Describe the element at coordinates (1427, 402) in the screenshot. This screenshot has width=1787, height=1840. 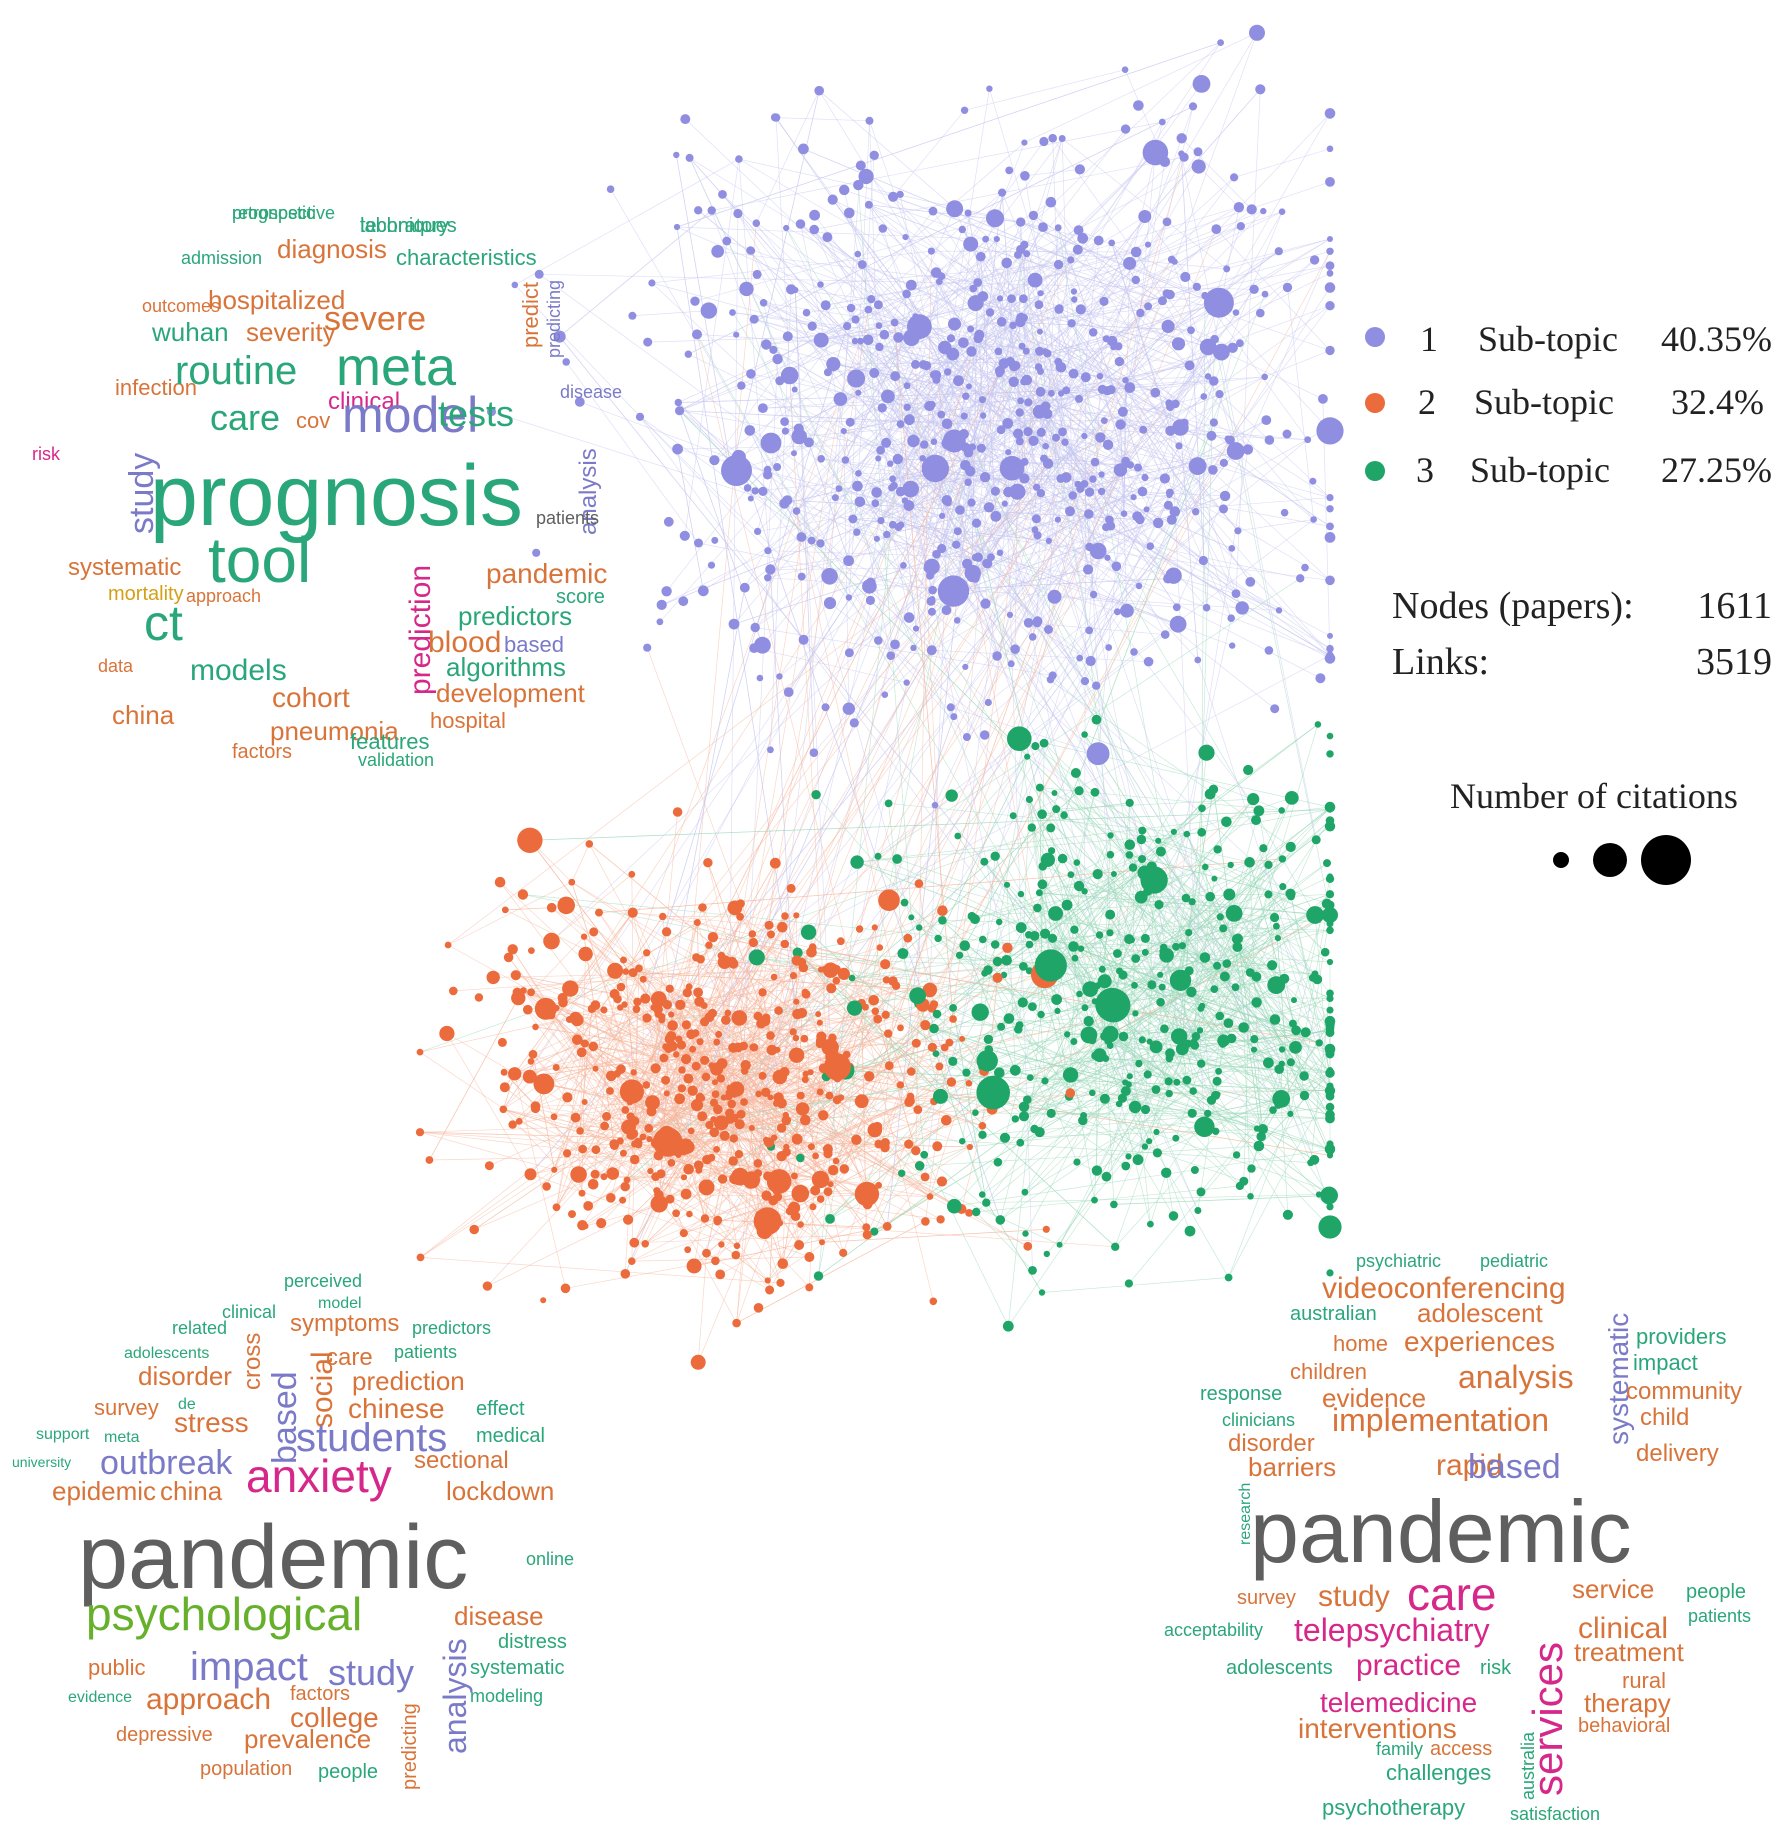
I see `legend-number-2: 2` at that location.